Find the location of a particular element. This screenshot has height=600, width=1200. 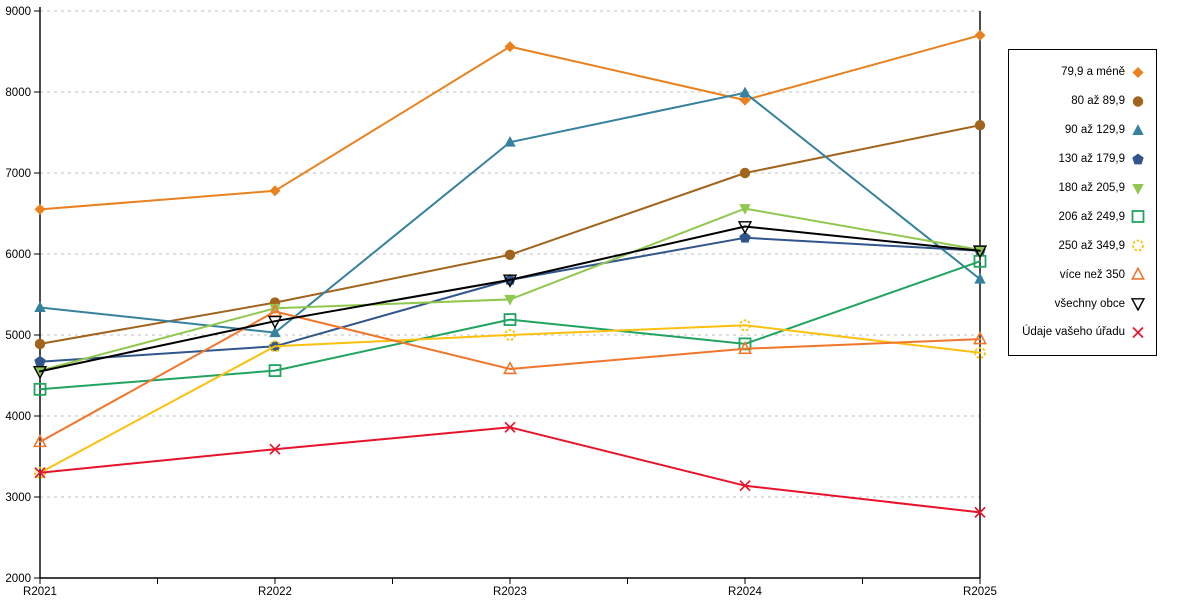

y-axis-label: 6000 is located at coordinates (18, 255).